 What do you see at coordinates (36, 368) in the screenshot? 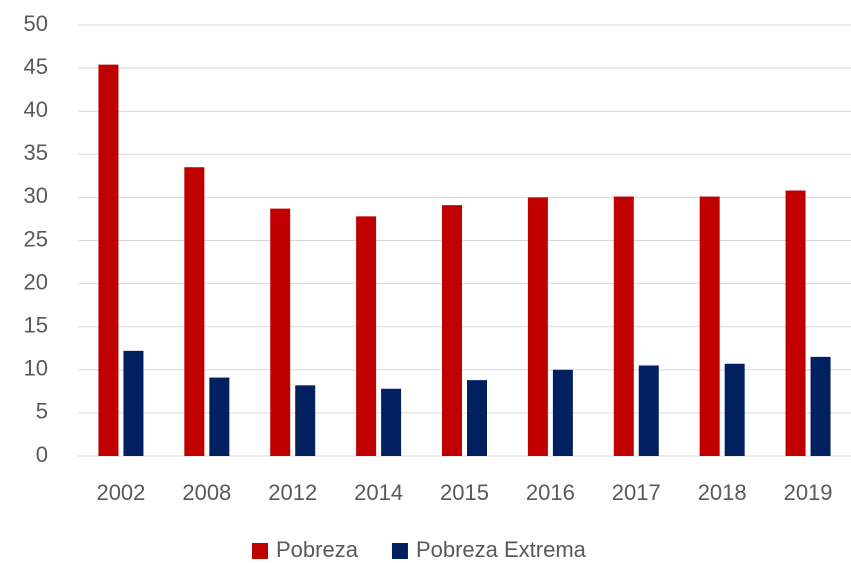
I see `y-tick-label: 10` at bounding box center [36, 368].